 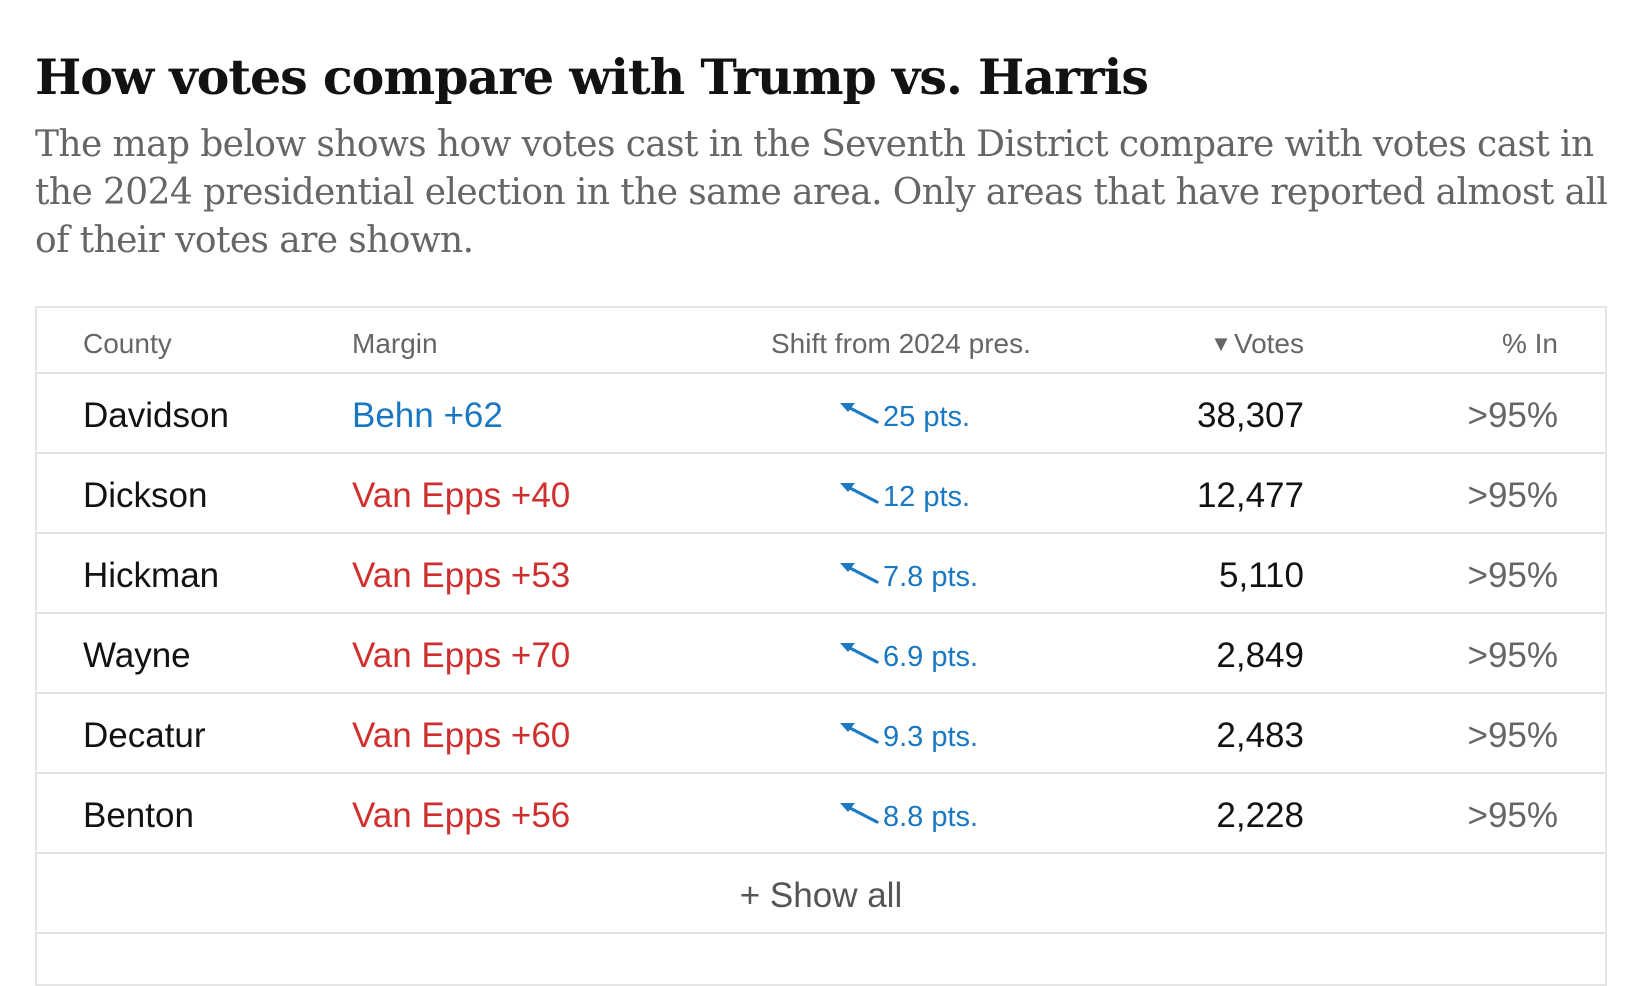 I want to click on county-name: Dickson, so click(x=145, y=495).